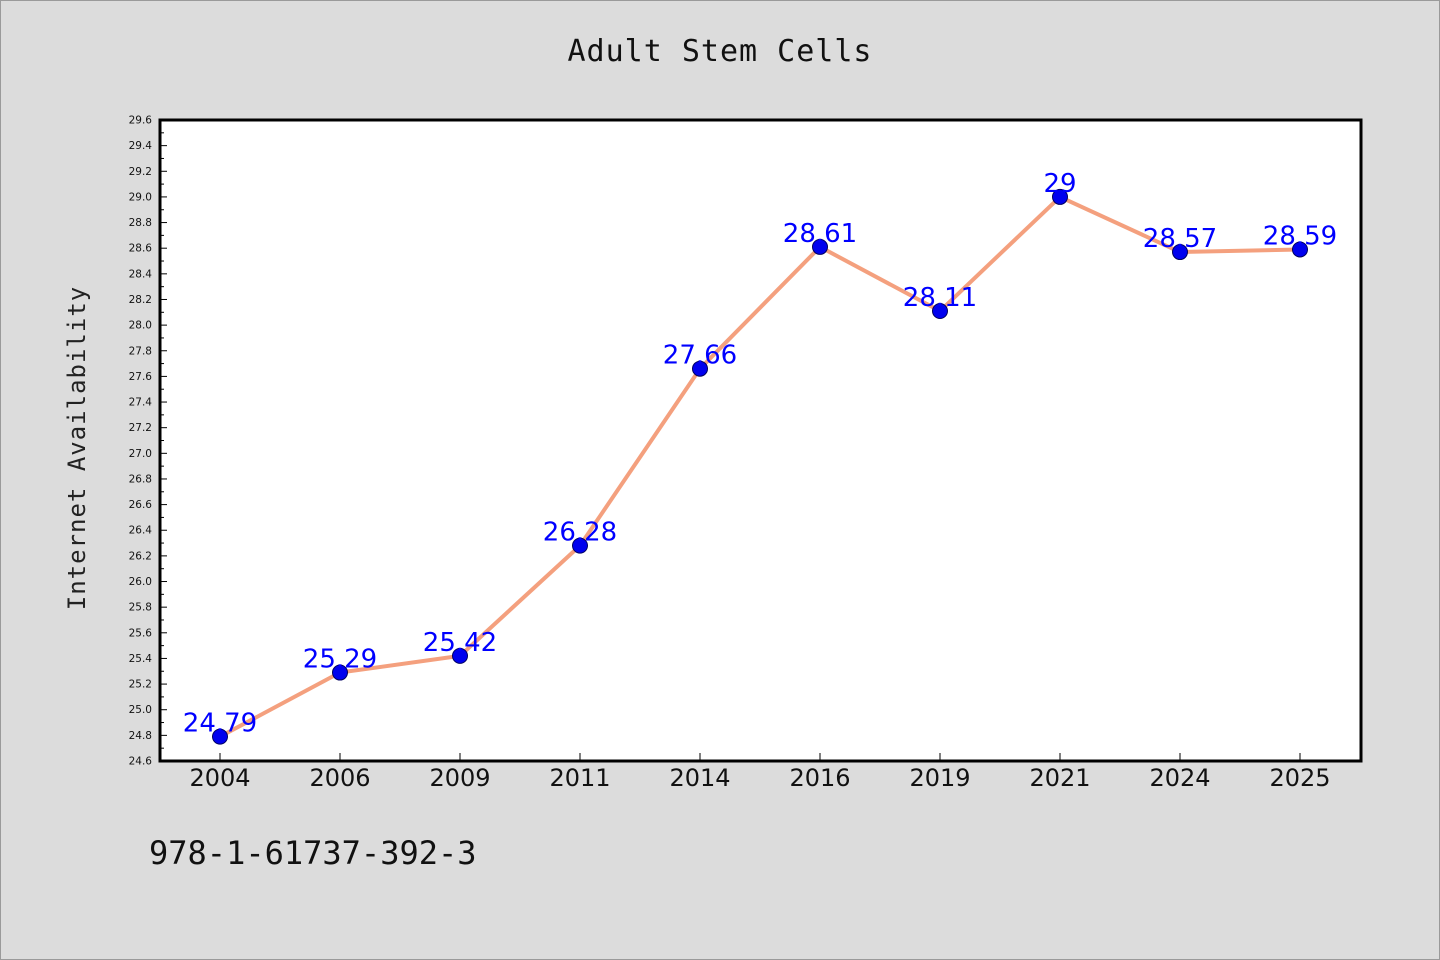 This screenshot has width=1440, height=960. What do you see at coordinates (140, 608) in the screenshot?
I see `y-tick-label: 25.8` at bounding box center [140, 608].